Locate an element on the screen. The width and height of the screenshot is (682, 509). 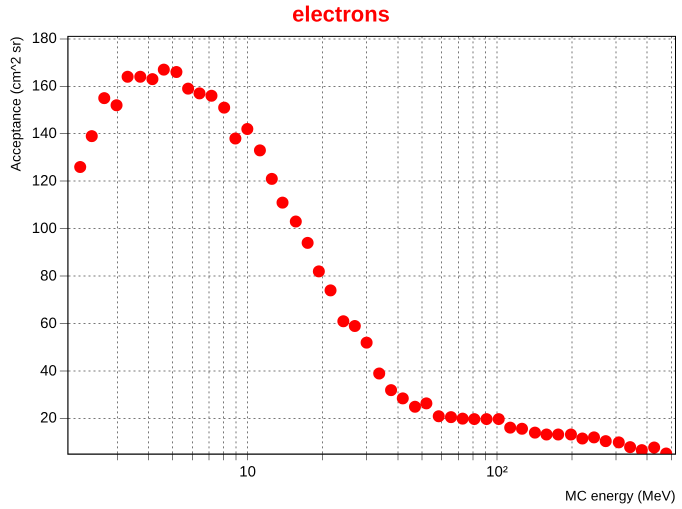
x-tick-label: 10² is located at coordinates (497, 471).